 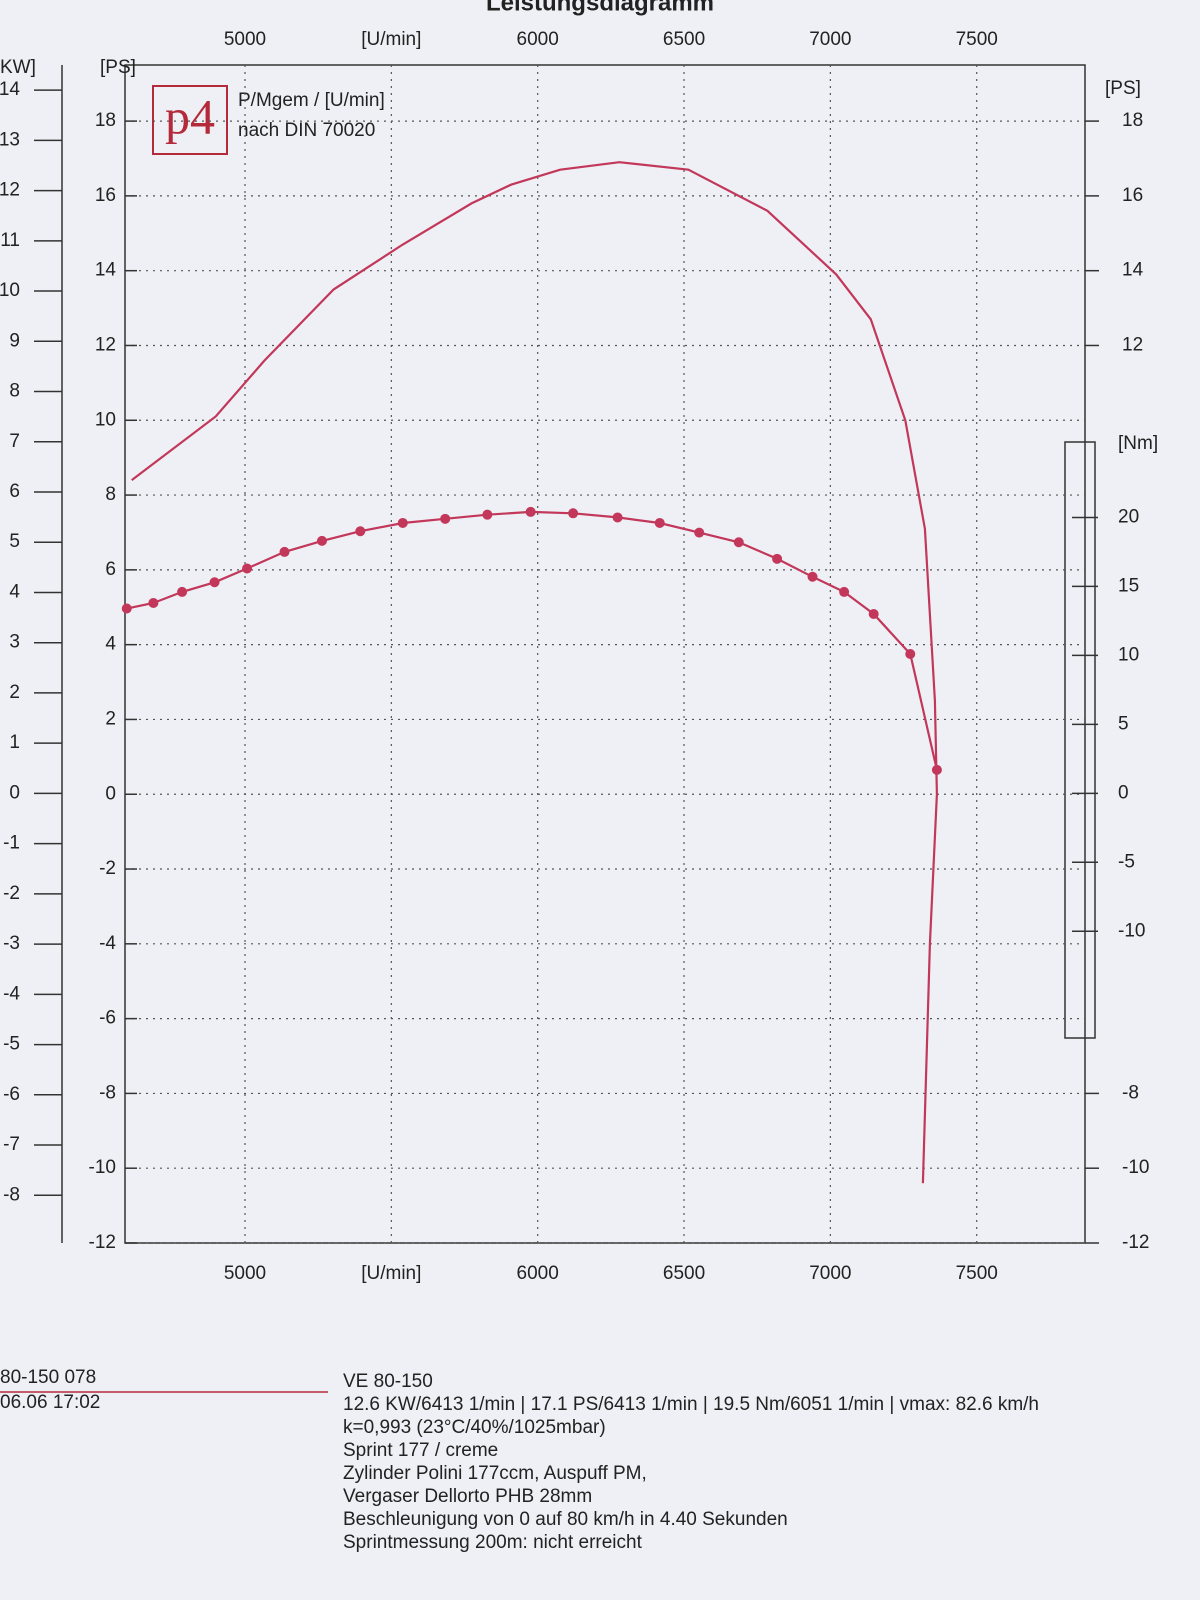 I want to click on logo: p4, so click(x=190, y=116).